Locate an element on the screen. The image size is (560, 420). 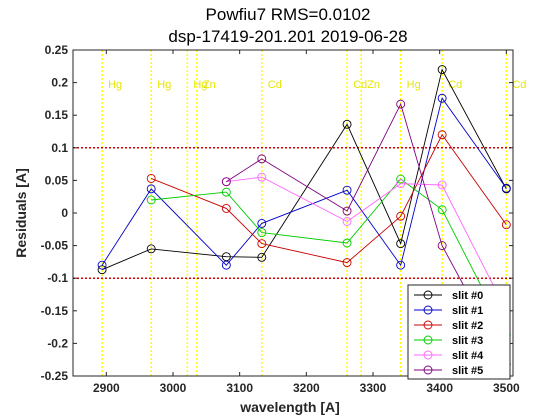
legend-label: slit #3 is located at coordinates (467, 341).